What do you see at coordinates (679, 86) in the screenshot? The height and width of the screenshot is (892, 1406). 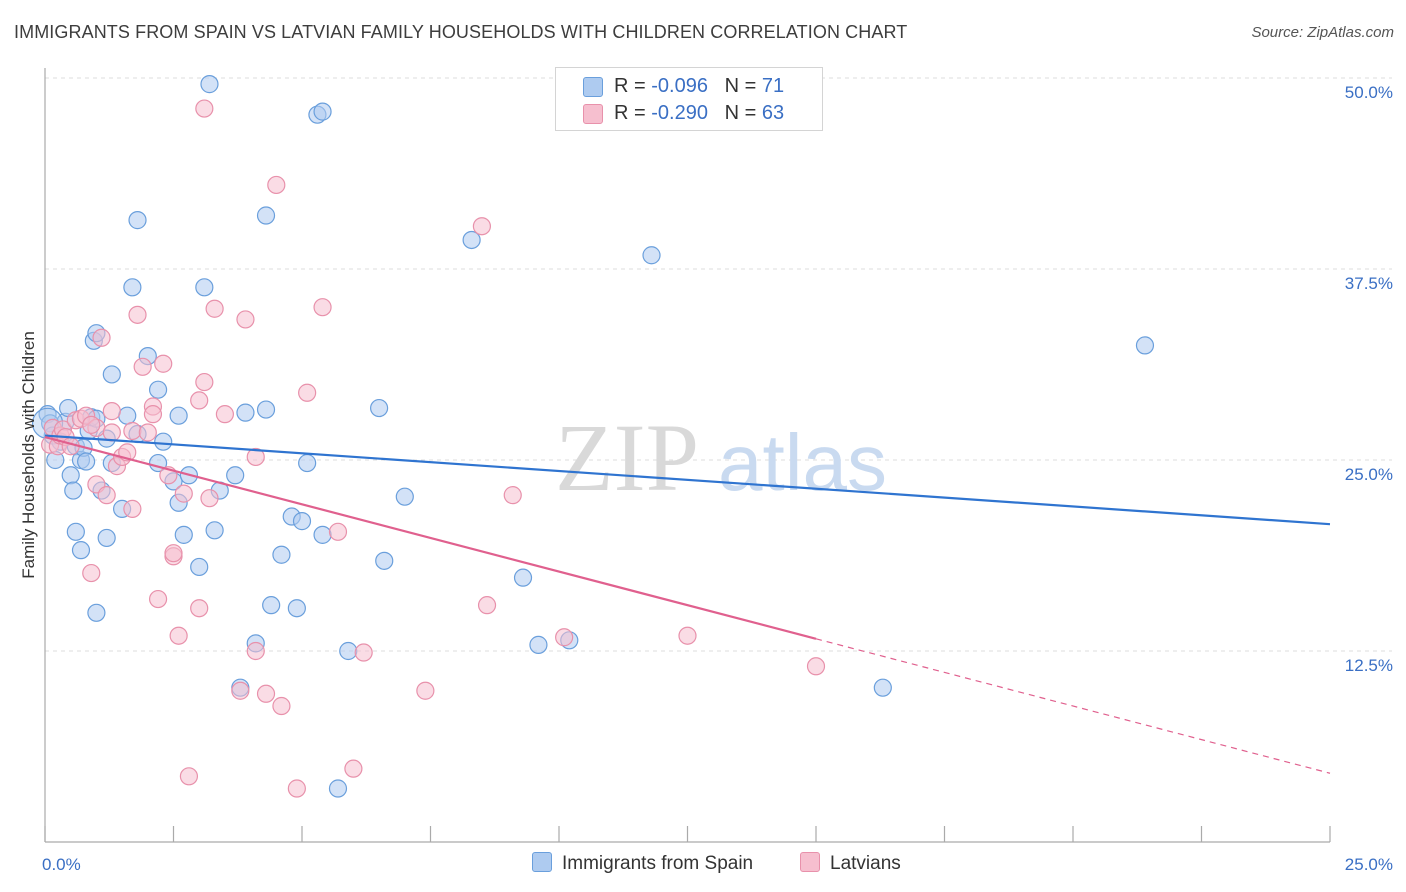 I see `legend-r-value-spain: -0.096` at bounding box center [679, 86].